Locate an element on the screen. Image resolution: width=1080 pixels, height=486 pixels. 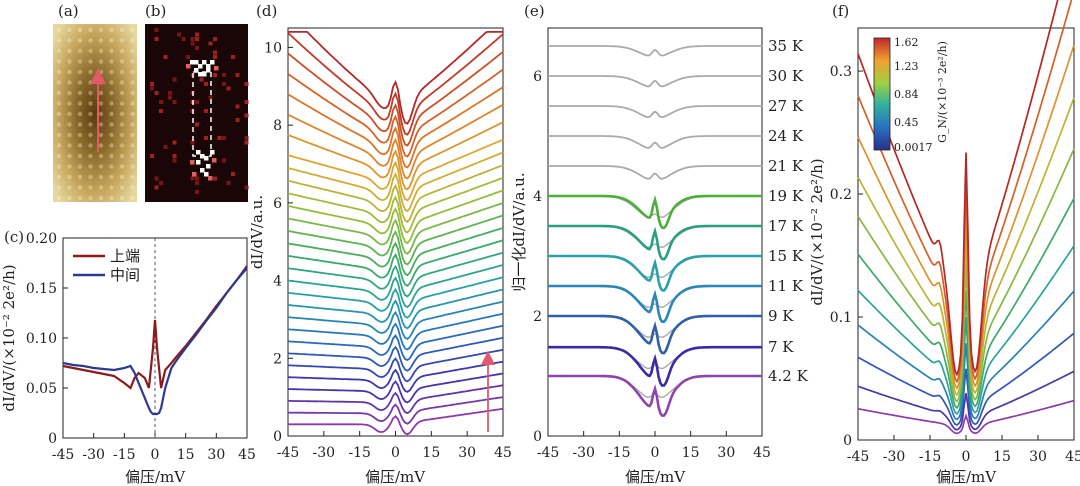
map-pixel-red is located at coordinates (192, 162).